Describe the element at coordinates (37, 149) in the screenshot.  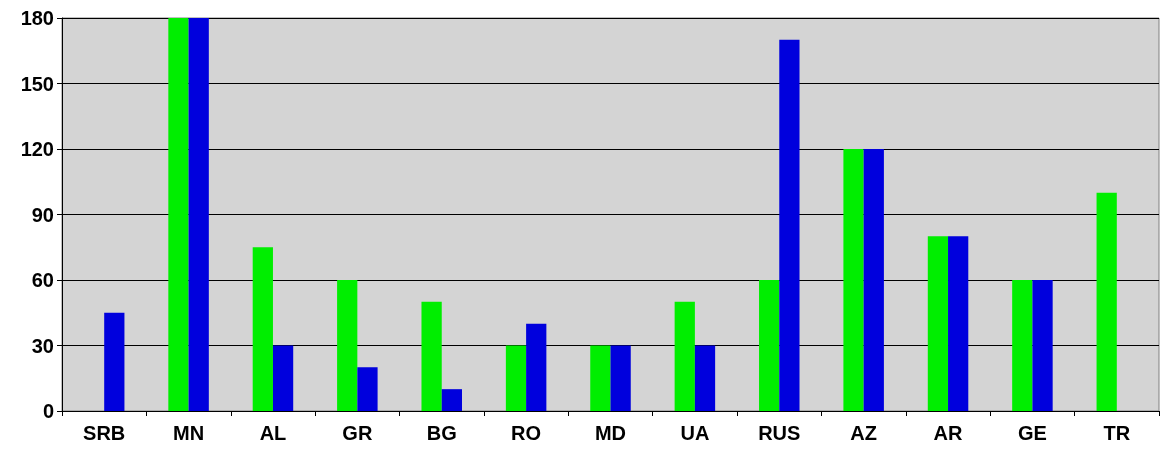
I see `y-tick-label: 120` at that location.